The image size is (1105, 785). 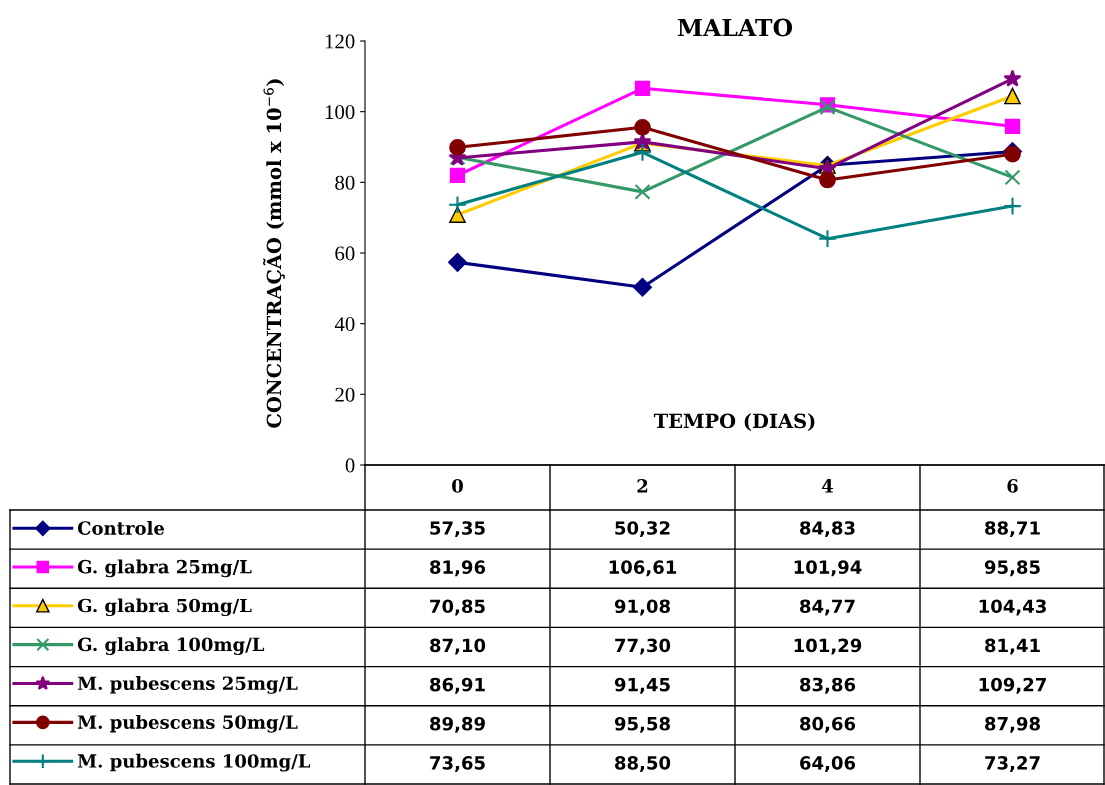 I want to click on data-label: 73,65, so click(x=457, y=764).